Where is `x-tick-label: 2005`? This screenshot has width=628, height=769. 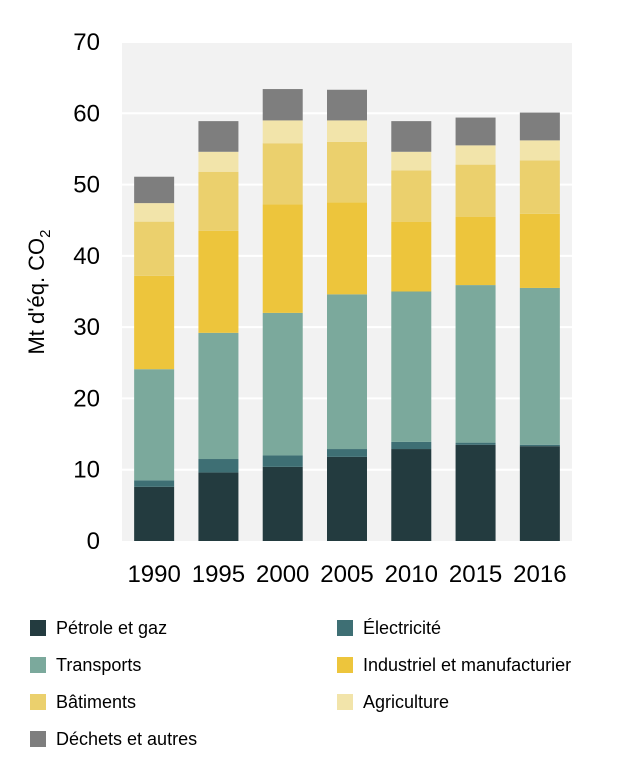 x-tick-label: 2005 is located at coordinates (346, 574).